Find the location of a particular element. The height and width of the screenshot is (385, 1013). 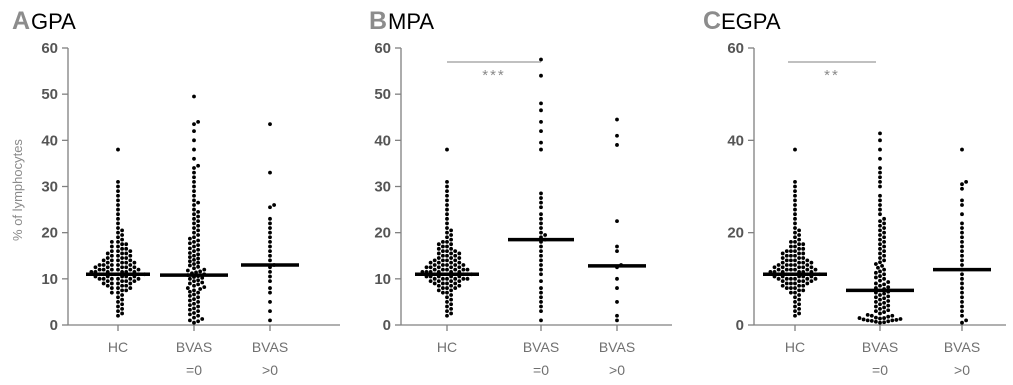

y-tick-label: 60 is located at coordinates (382, 48).